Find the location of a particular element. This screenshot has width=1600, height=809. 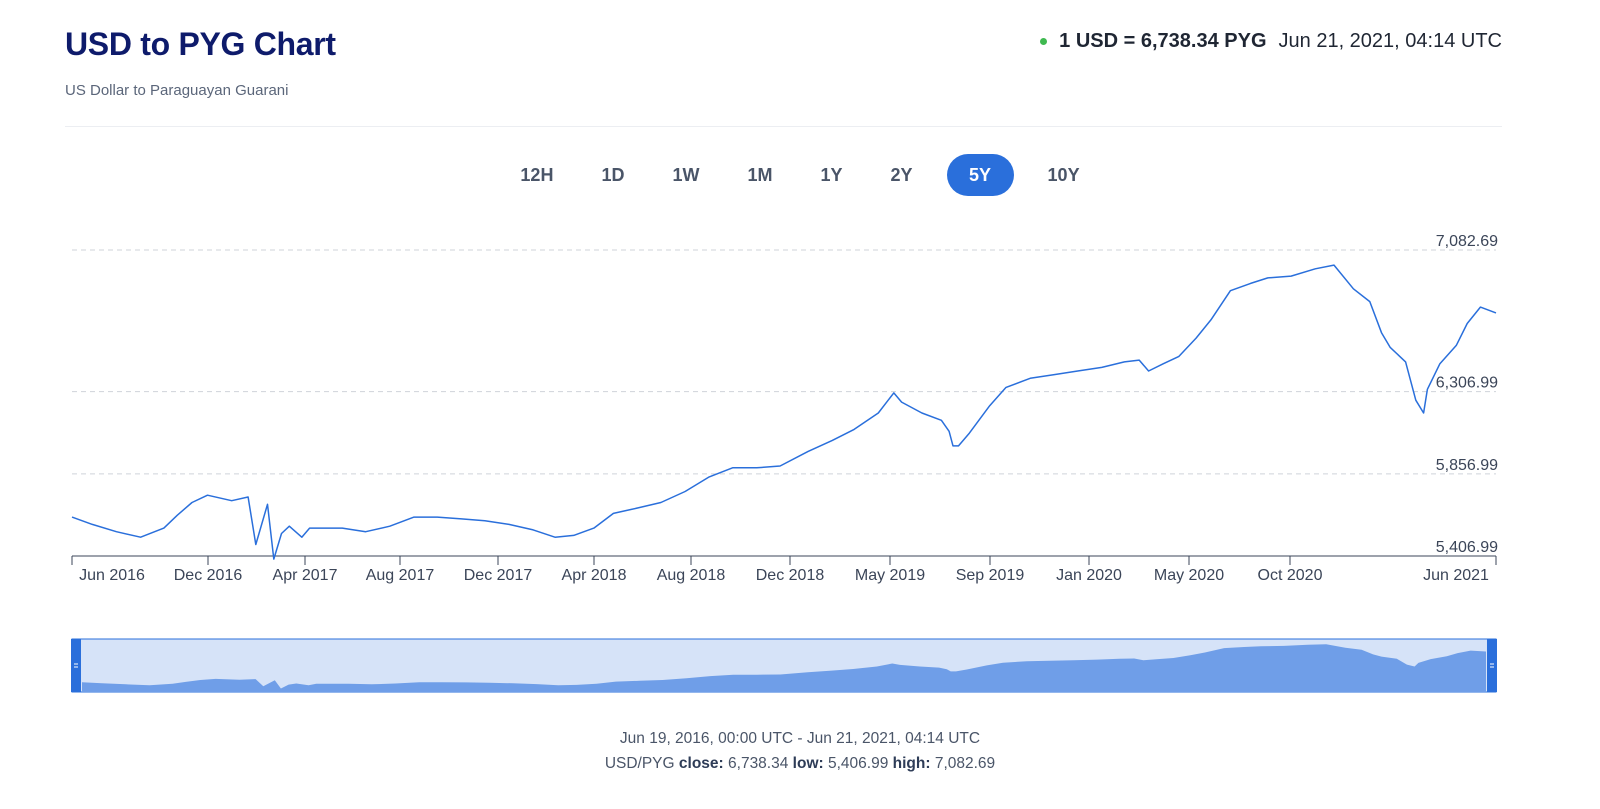

navigator-left-handle is located at coordinates (76, 665).